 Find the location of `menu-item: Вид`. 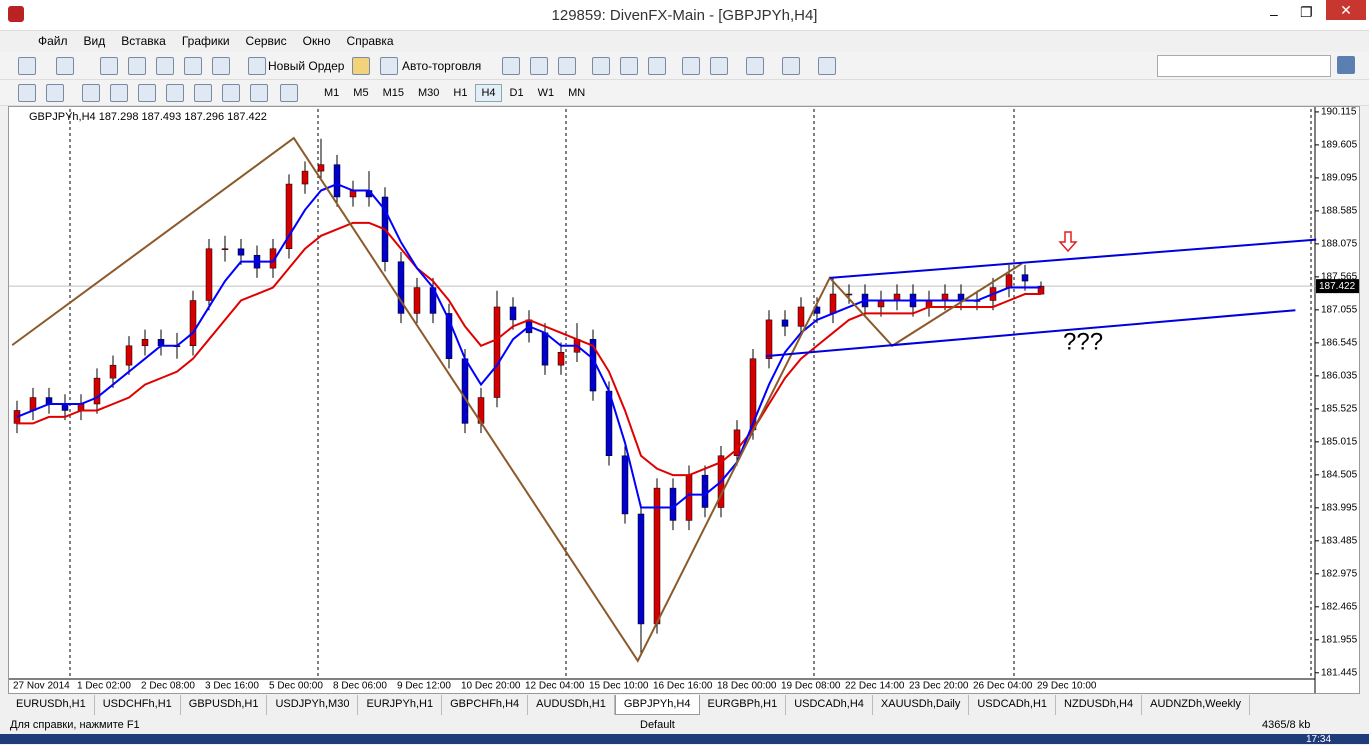

menu-item: Вид is located at coordinates (94, 41).